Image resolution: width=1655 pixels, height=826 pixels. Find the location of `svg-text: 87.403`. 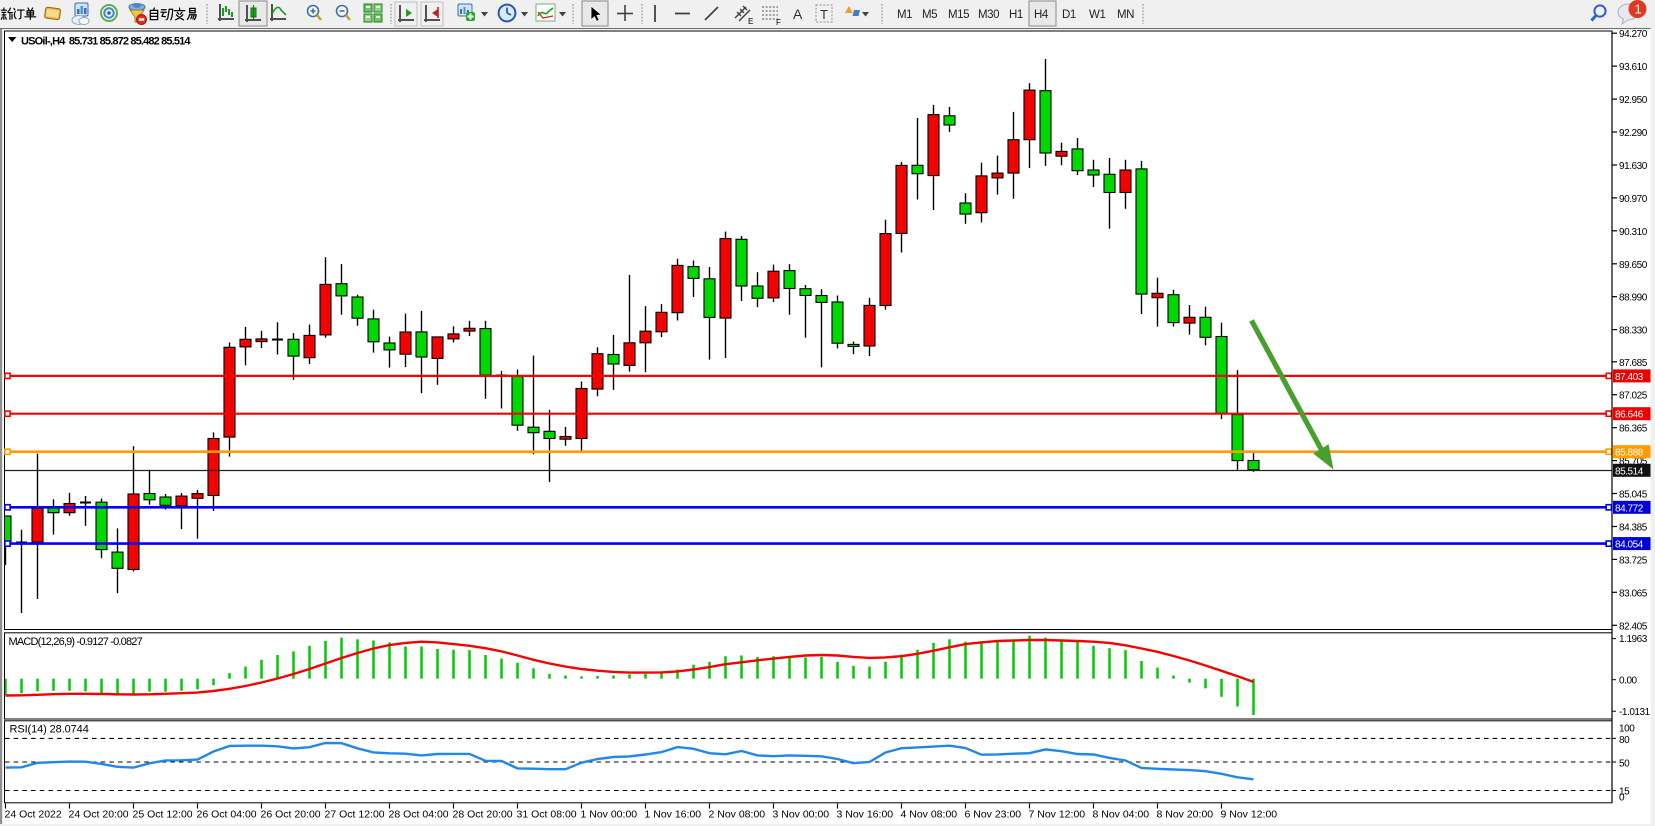

svg-text: 87.403 is located at coordinates (1629, 377).